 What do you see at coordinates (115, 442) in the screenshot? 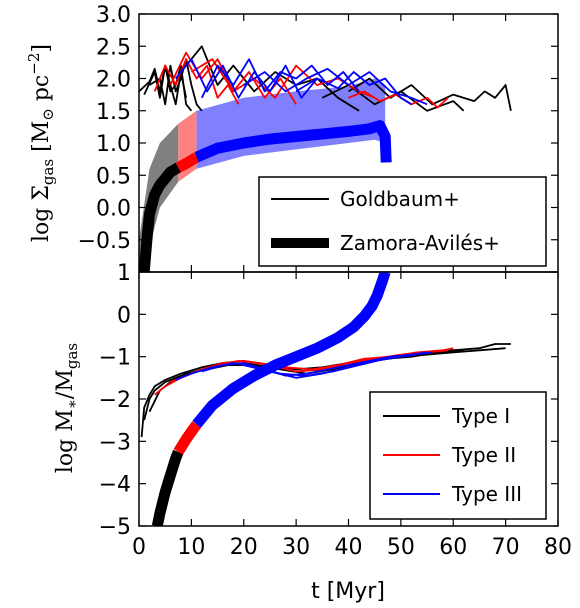
I see `bottom-ytick-label-3: −3` at bounding box center [115, 442].